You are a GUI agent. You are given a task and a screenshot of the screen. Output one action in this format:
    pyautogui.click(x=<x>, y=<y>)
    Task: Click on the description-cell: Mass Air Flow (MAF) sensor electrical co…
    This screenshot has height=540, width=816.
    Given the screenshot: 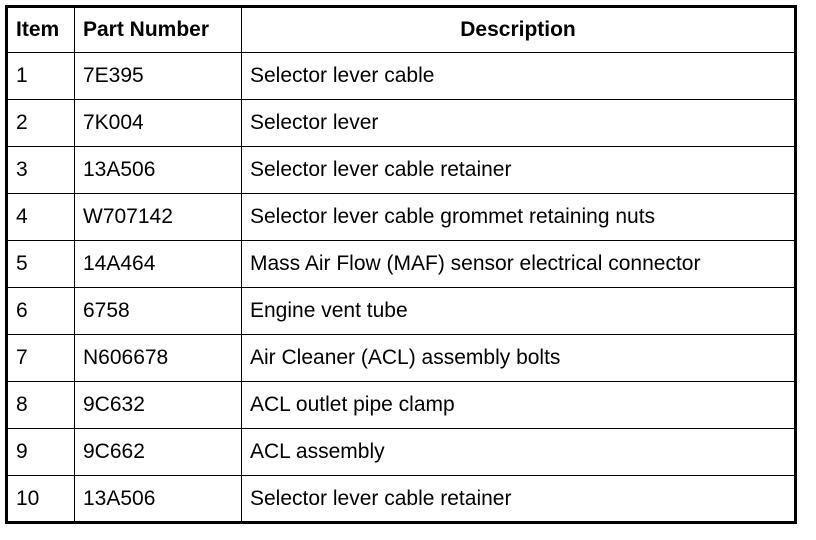 What is the action you would take?
    pyautogui.click(x=518, y=264)
    